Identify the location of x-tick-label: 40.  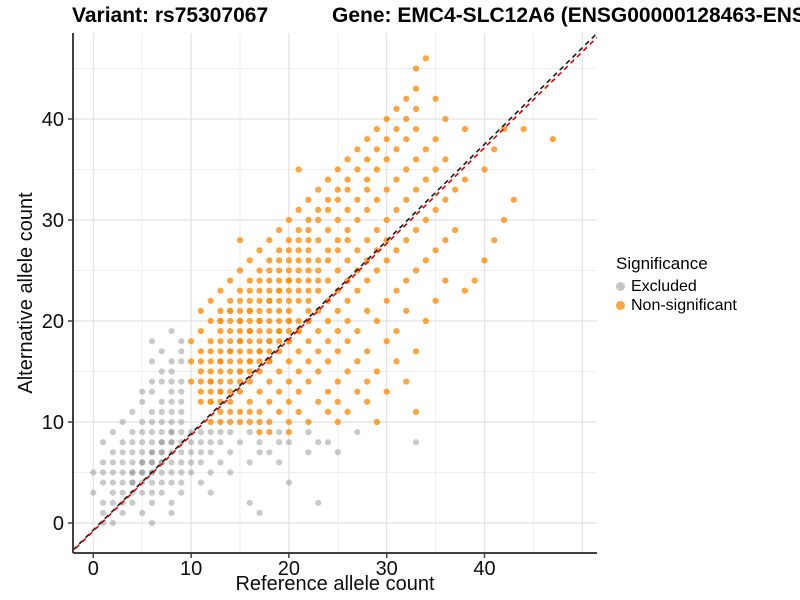
(484, 569).